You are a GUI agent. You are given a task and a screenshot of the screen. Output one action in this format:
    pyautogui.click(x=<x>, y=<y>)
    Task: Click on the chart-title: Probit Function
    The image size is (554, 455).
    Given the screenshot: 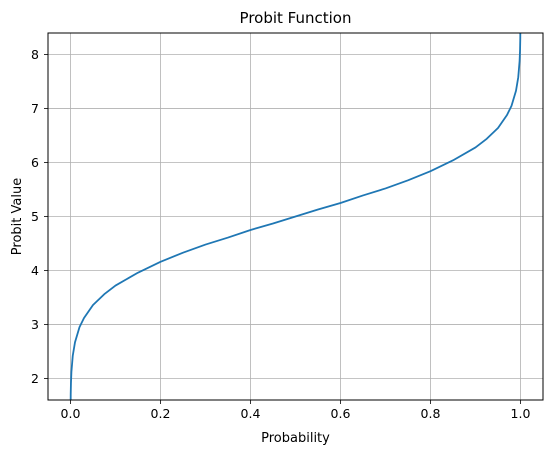 What is the action you would take?
    pyautogui.click(x=296, y=18)
    